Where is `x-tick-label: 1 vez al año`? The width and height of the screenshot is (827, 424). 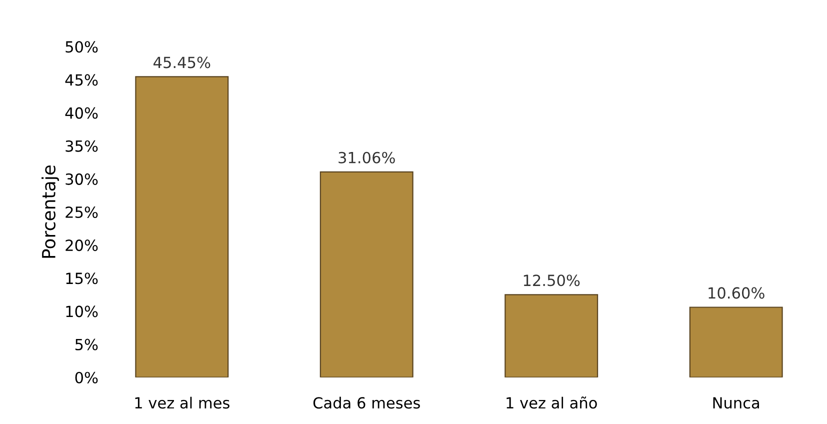
x-tick-label: 1 vez al año is located at coordinates (551, 402).